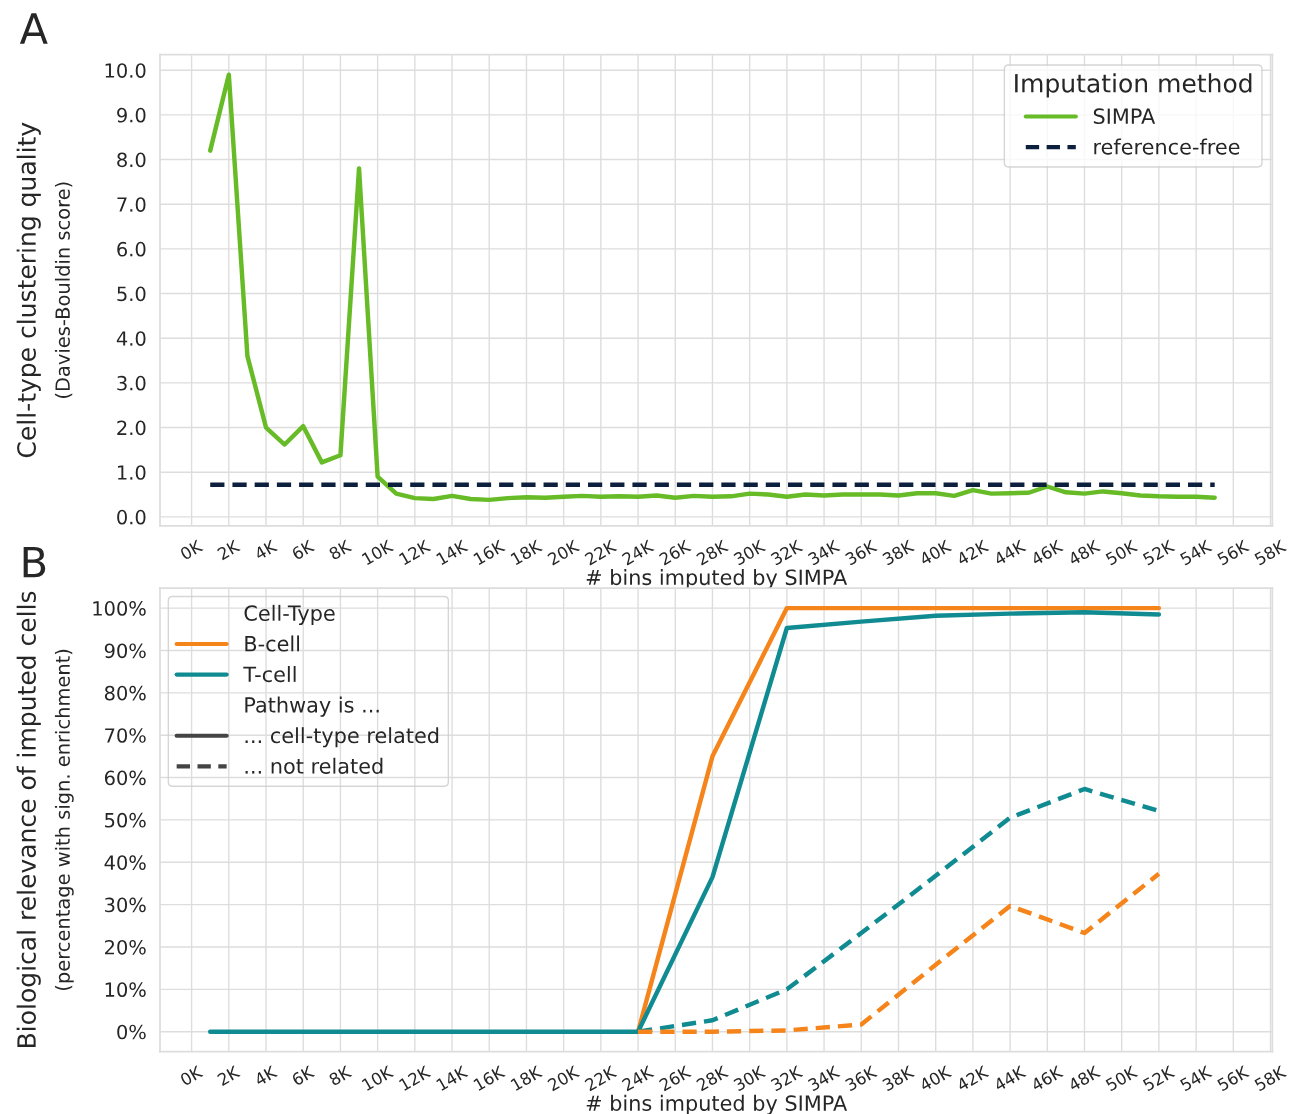  I want to click on y-axis-title: Biological relevance of imputed cells (percentage with sign. enrichment), so click(45, 819).